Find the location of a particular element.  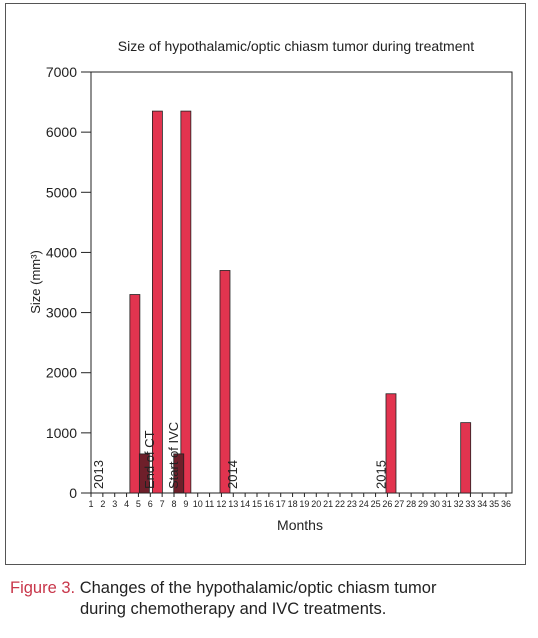

event-annotation: End of CT is located at coordinates (149, 459).